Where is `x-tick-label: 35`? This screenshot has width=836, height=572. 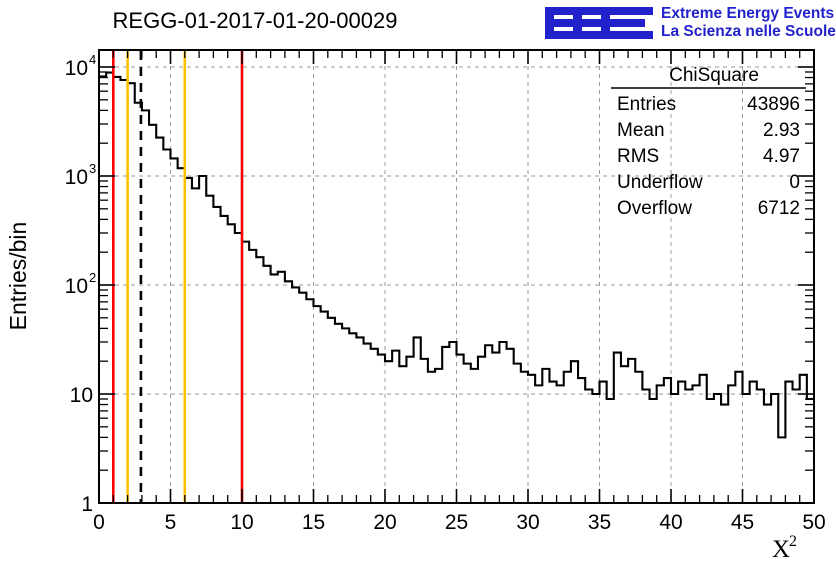 x-tick-label: 35 is located at coordinates (599, 522).